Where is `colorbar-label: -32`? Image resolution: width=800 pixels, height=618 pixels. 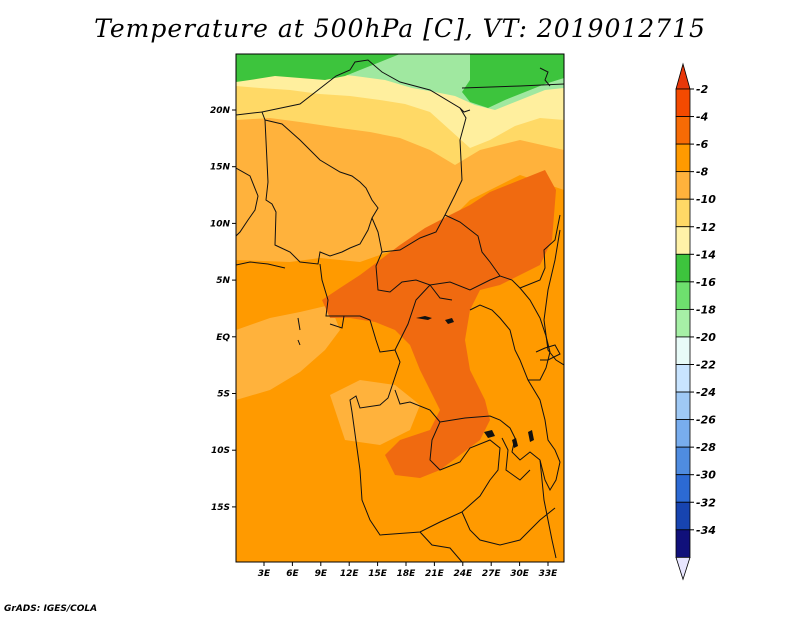
colorbar-label: -32 is located at coordinates (706, 502).